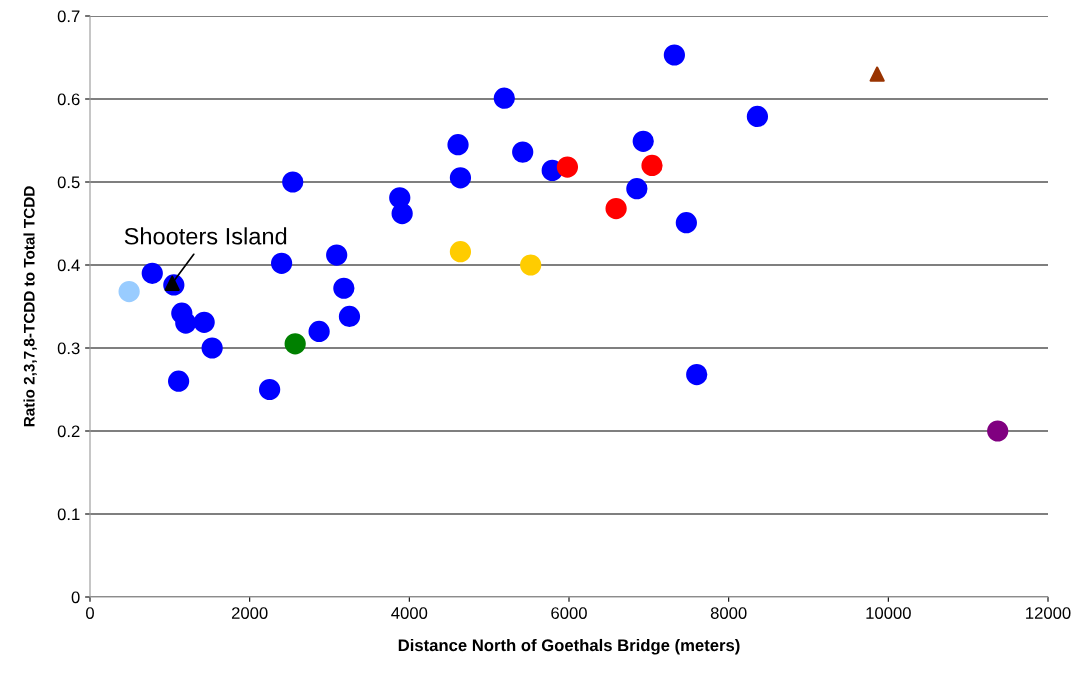 This screenshot has height=678, width=1078. I want to click on y-tick-label: 0.3, so click(68, 348).